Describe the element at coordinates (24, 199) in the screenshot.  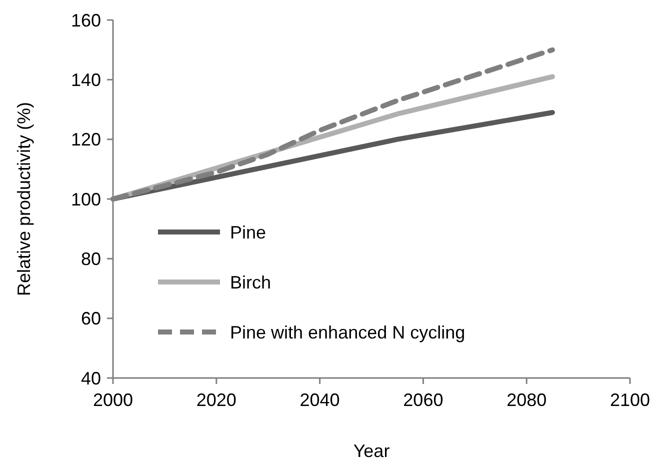
I see `y-axis-title: Relative productivity (%)` at that location.